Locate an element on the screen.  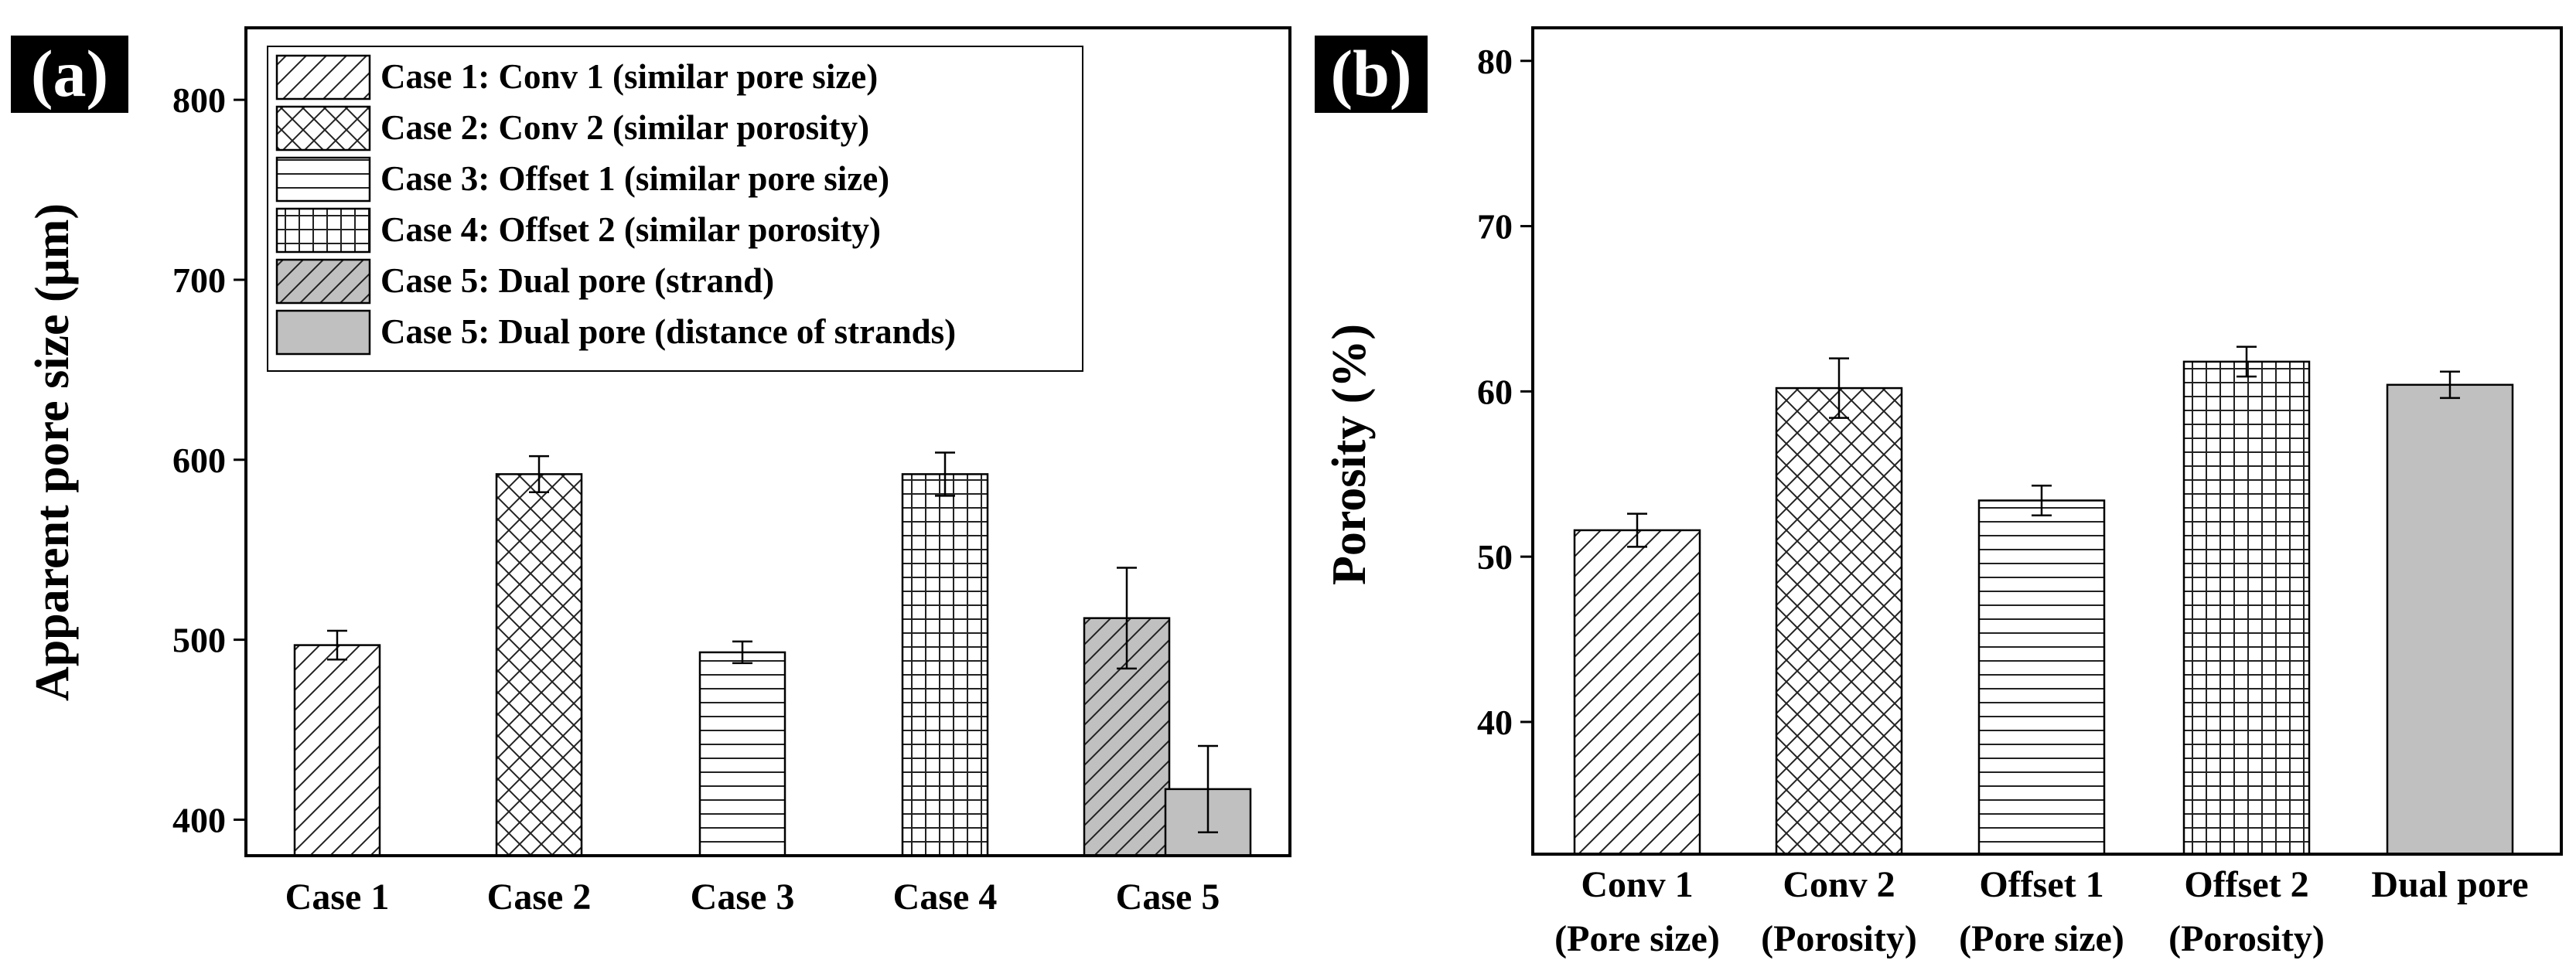
y-tick-label: 40 is located at coordinates (1495, 722).